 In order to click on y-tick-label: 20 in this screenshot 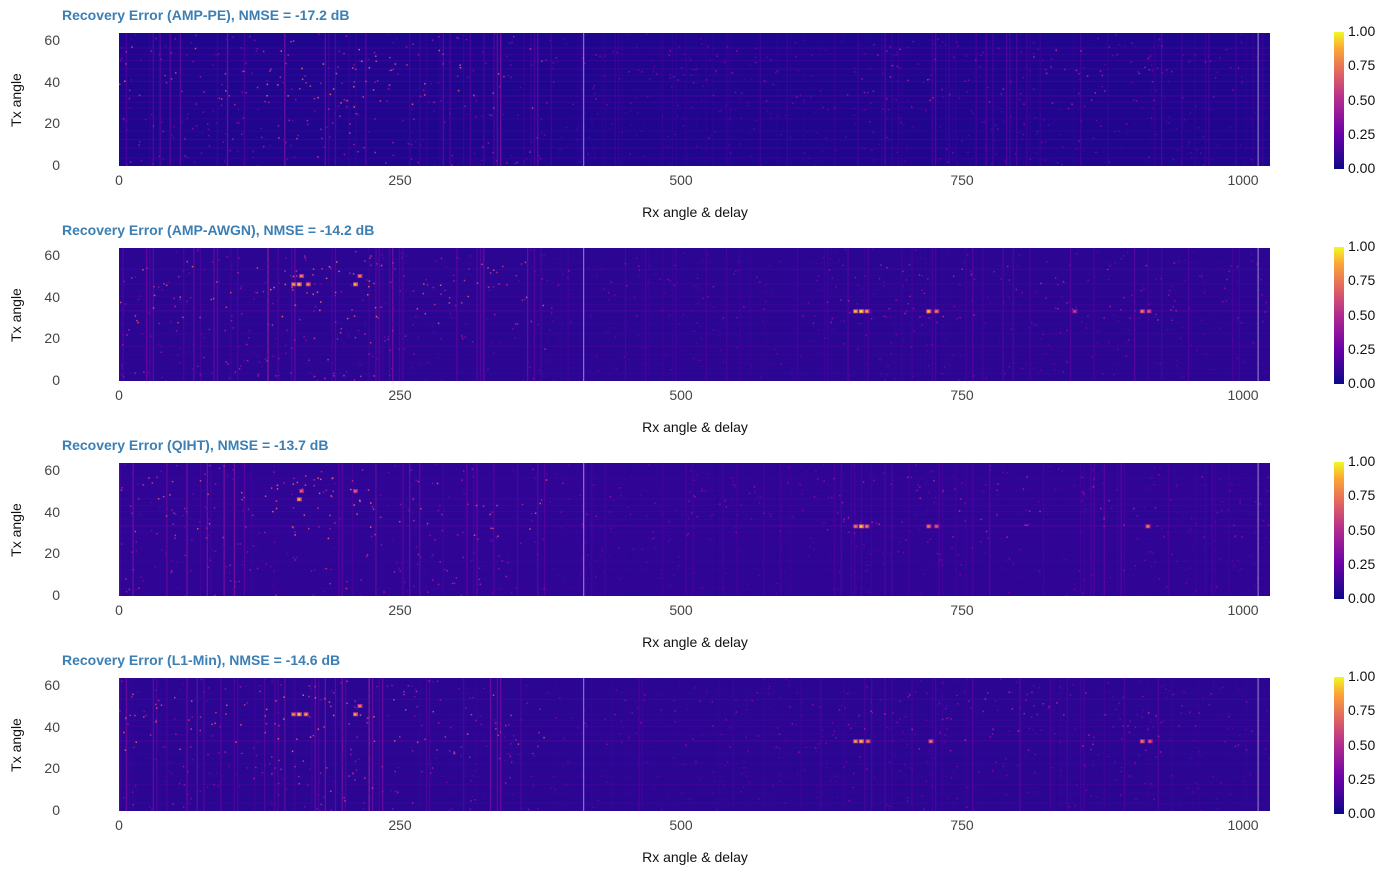, I will do `click(52, 768)`.